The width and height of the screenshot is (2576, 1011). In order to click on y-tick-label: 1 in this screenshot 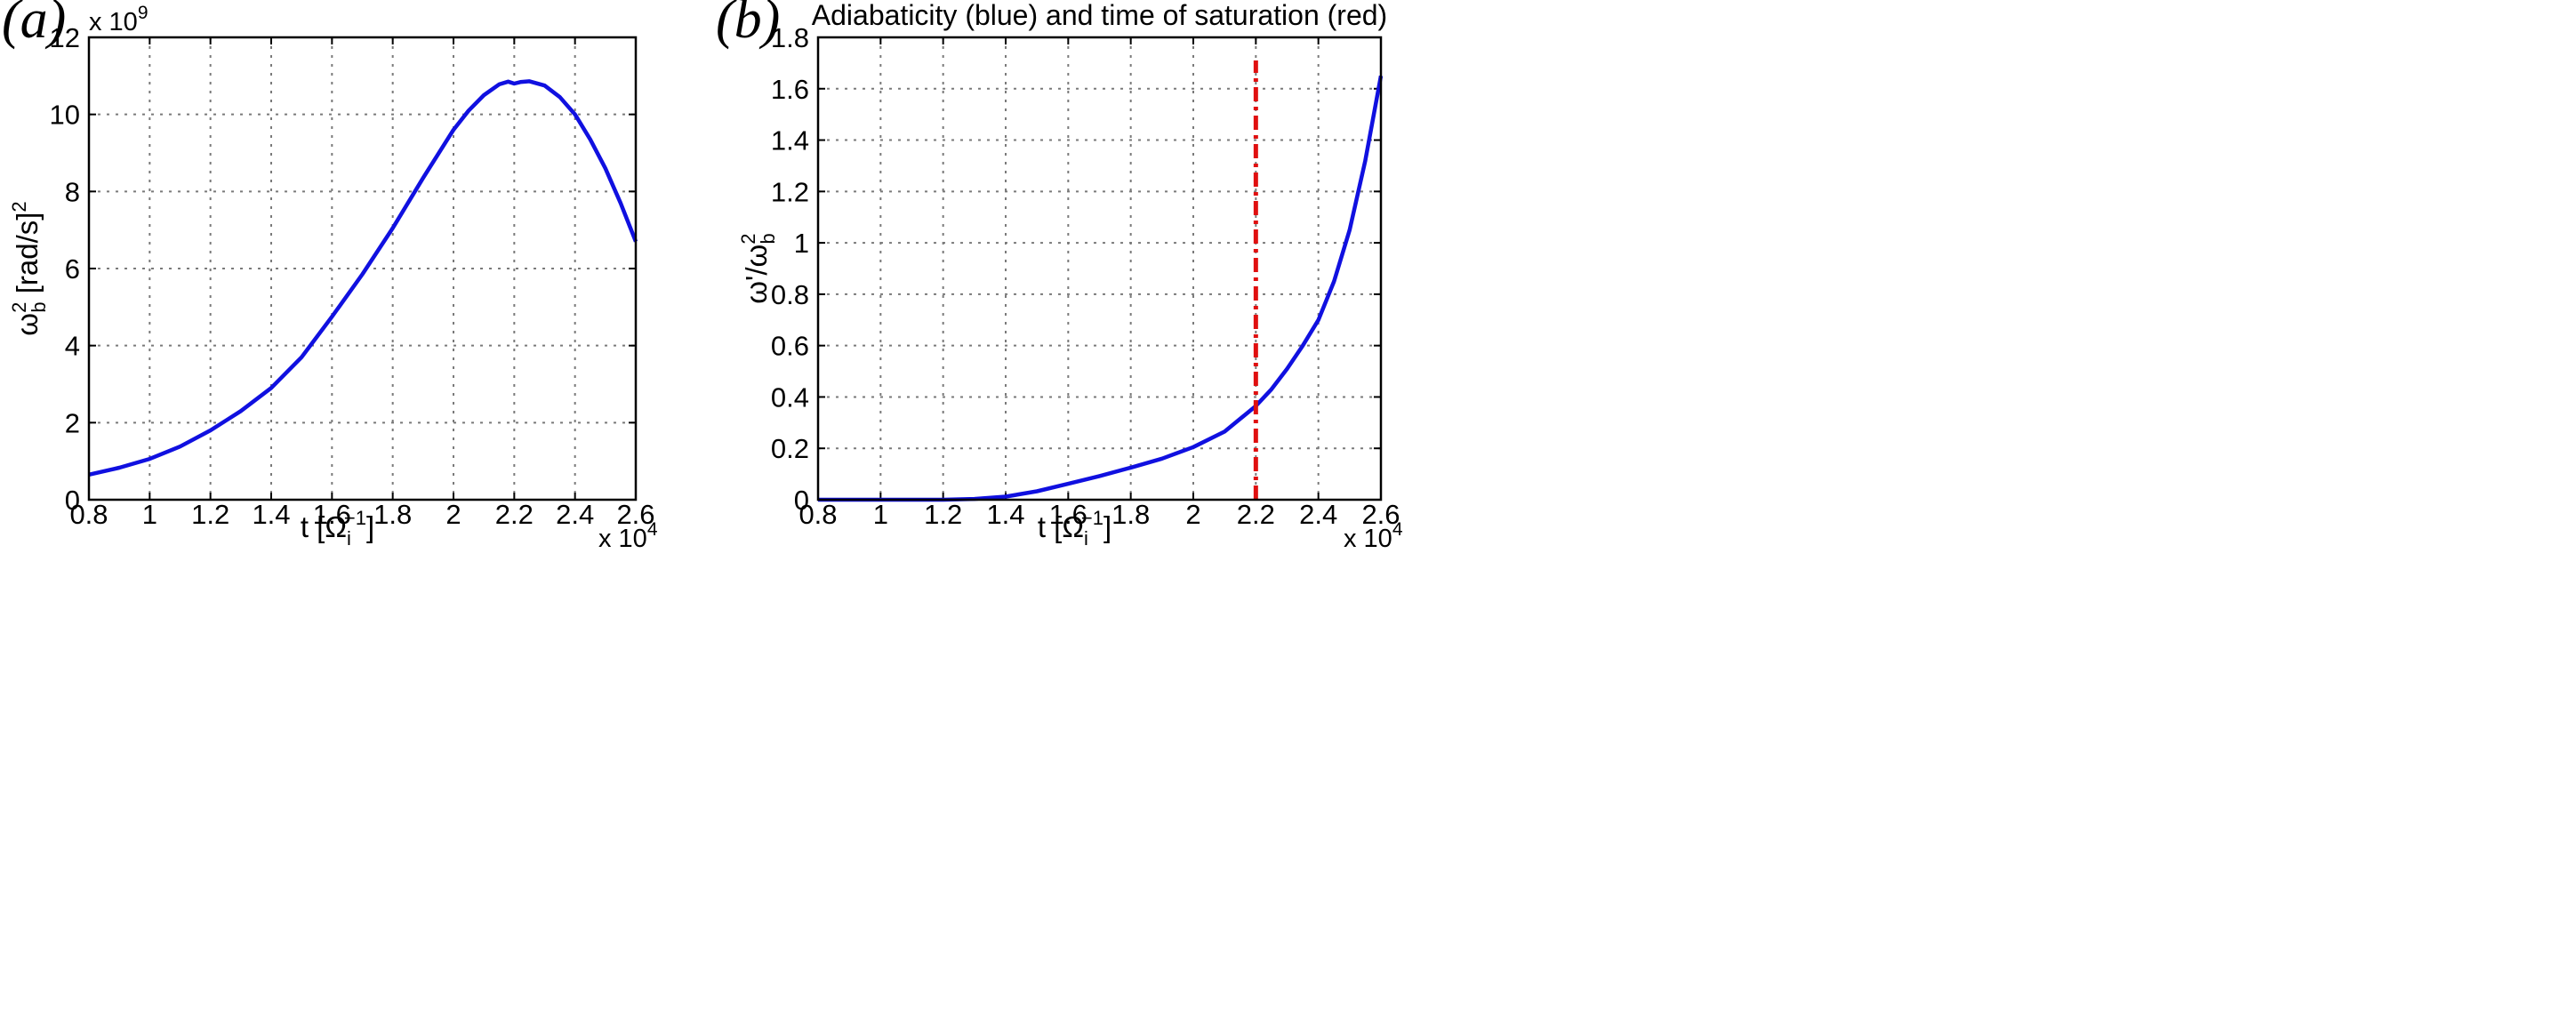, I will do `click(801, 244)`.